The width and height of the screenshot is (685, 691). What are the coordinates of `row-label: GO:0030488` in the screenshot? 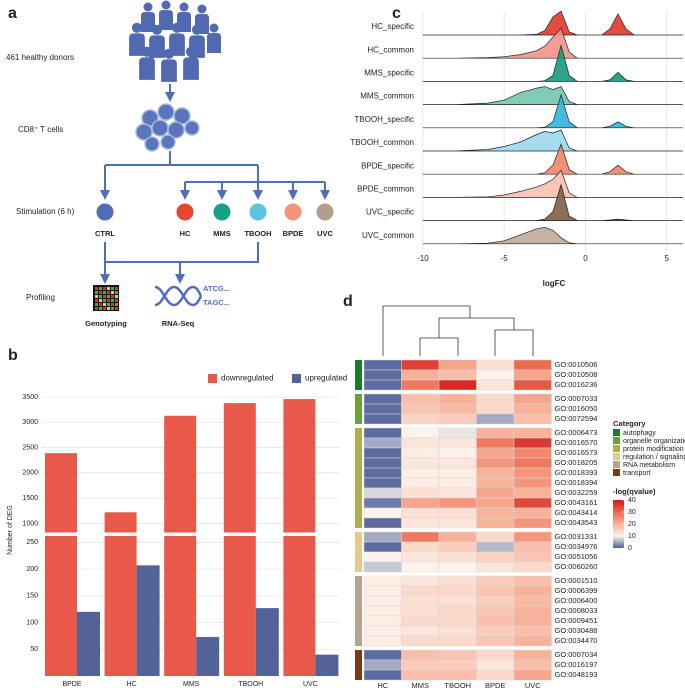 It's located at (576, 630).